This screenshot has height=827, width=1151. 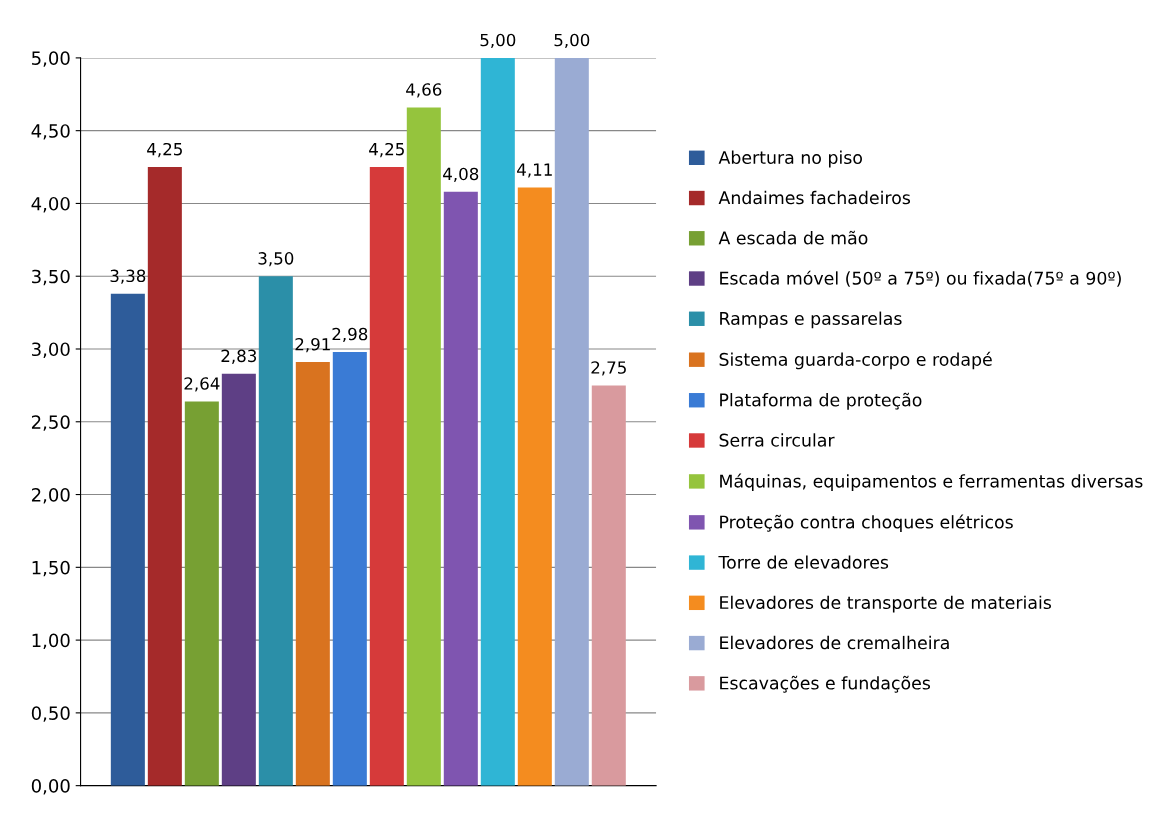 What do you see at coordinates (50, 132) in the screenshot?
I see `y-tick-label: 4,50` at bounding box center [50, 132].